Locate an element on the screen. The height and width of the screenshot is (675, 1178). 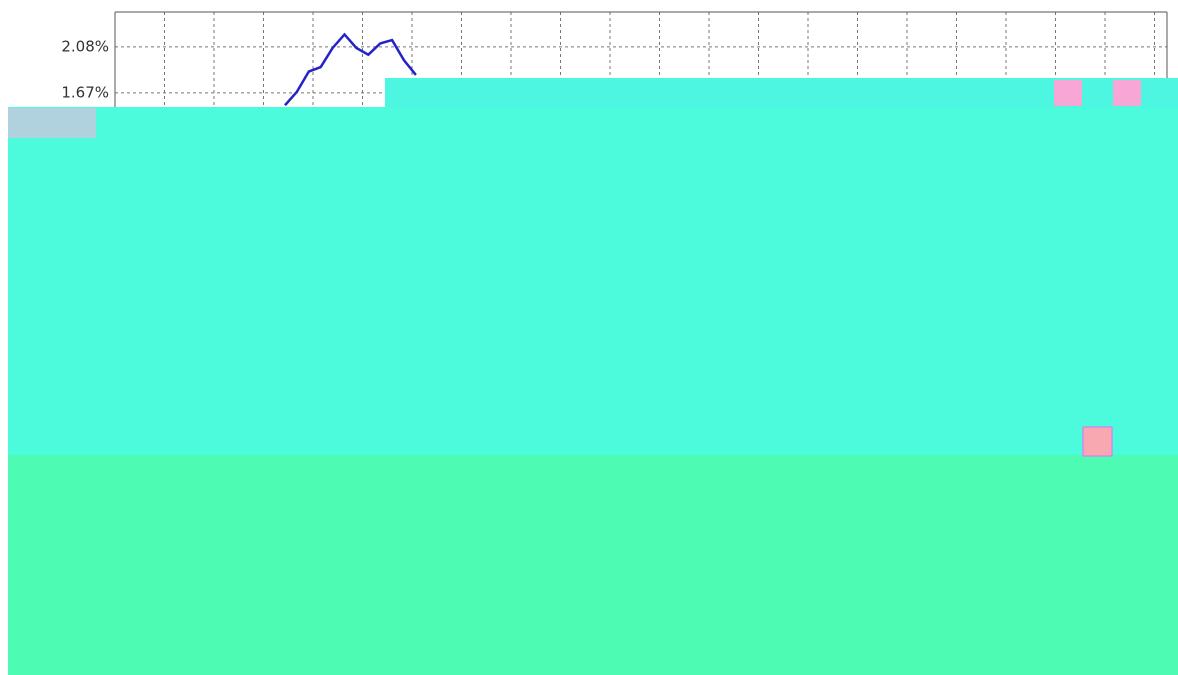
y-tick-label: 1.67% is located at coordinates (85, 92).